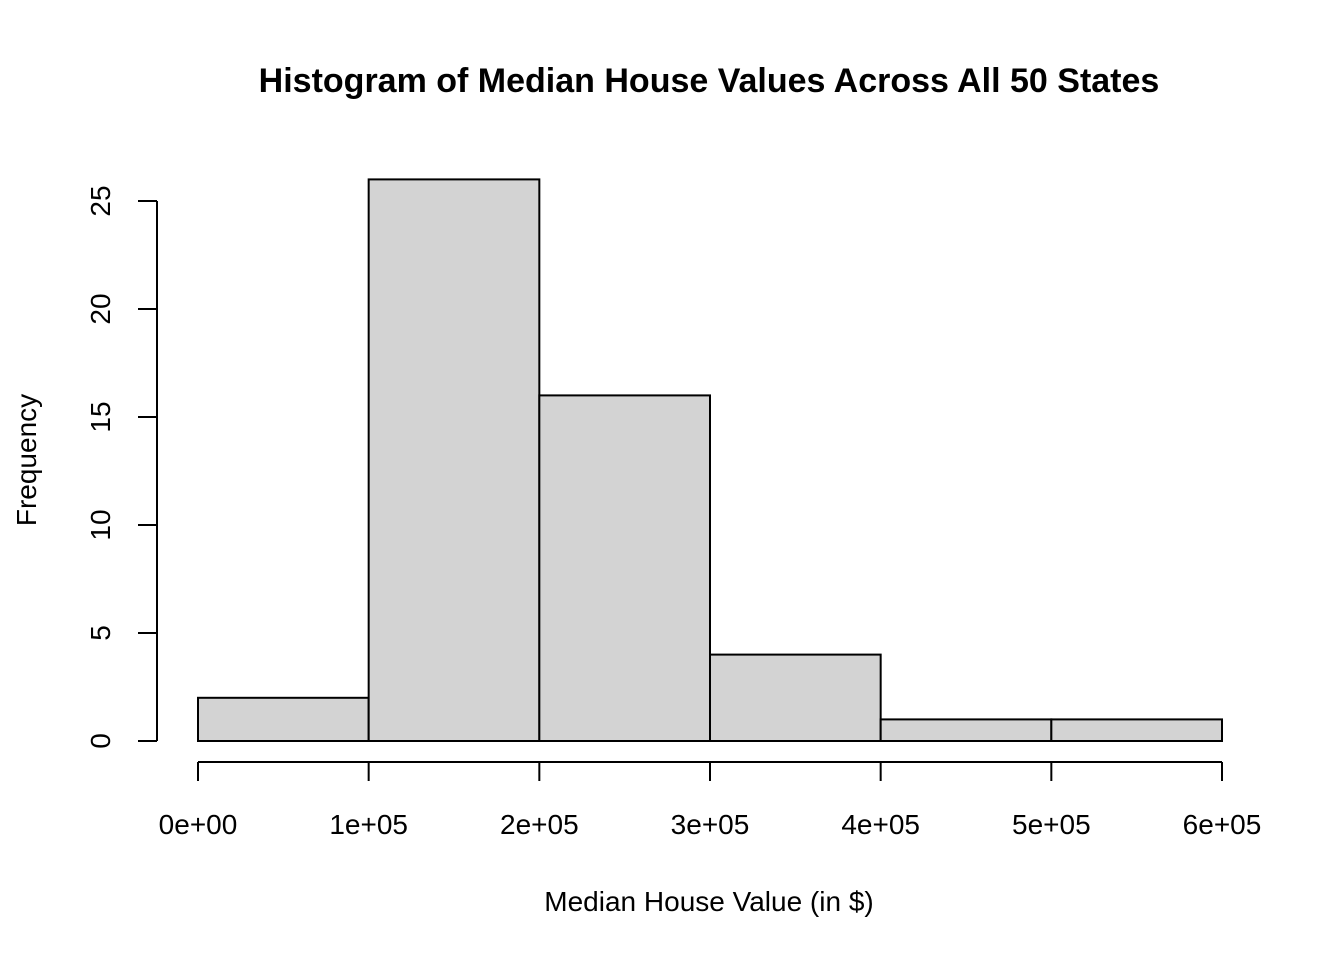 The image size is (1344, 960). What do you see at coordinates (100, 633) in the screenshot?
I see `y-tick-label: 5` at bounding box center [100, 633].